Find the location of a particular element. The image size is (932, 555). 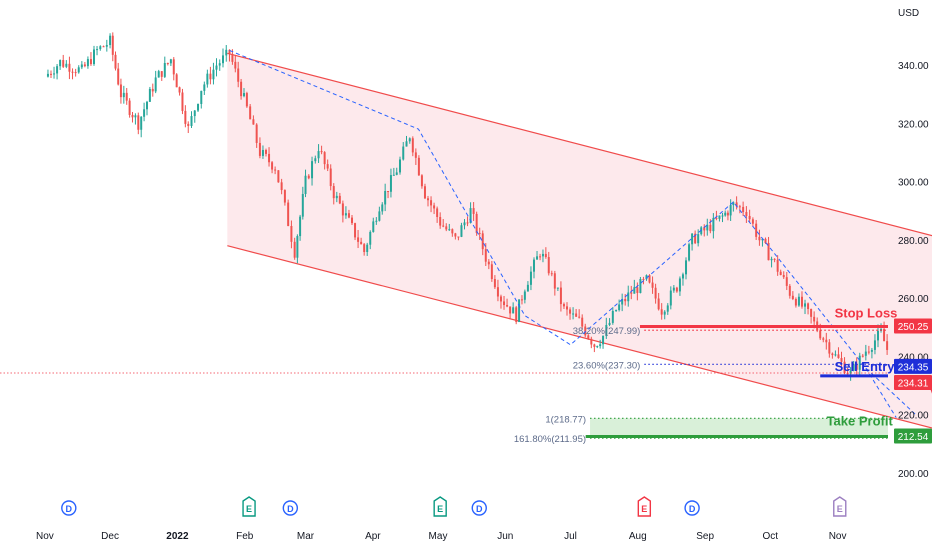

take-profit-zone is located at coordinates (739, 427).